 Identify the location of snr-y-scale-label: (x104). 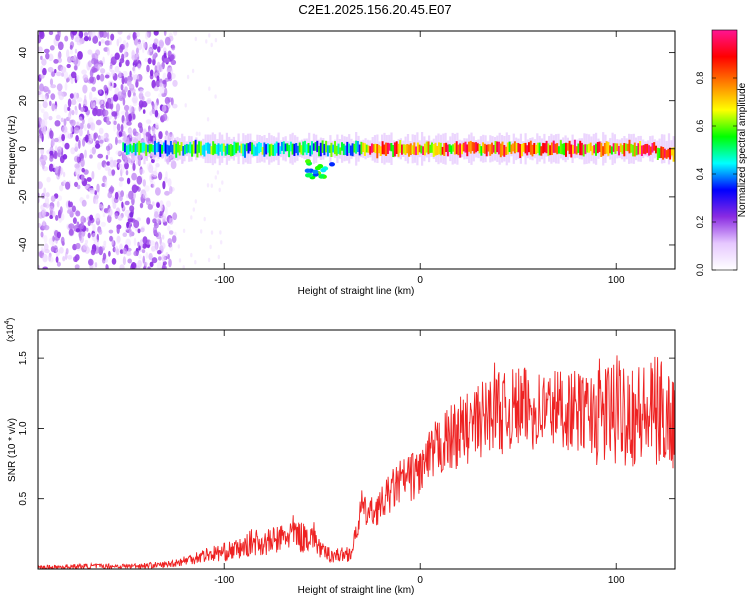
(9, 330).